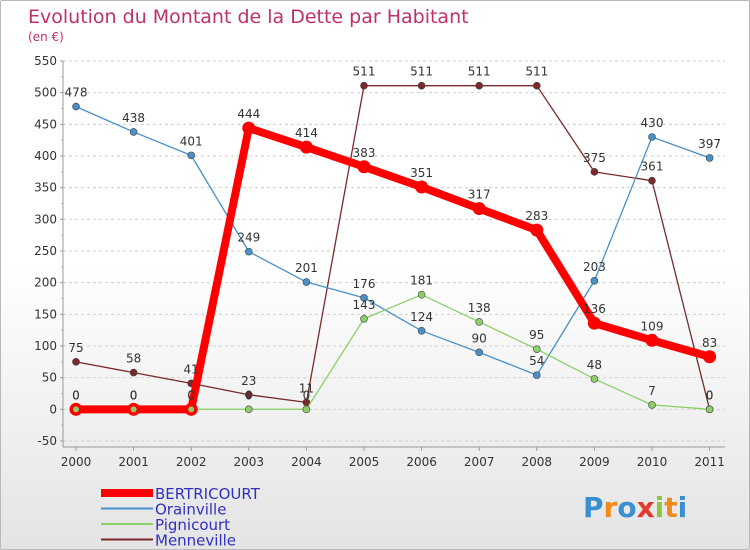 The image size is (750, 550). What do you see at coordinates (536, 361) in the screenshot?
I see `data-label-orainville: 54` at bounding box center [536, 361].